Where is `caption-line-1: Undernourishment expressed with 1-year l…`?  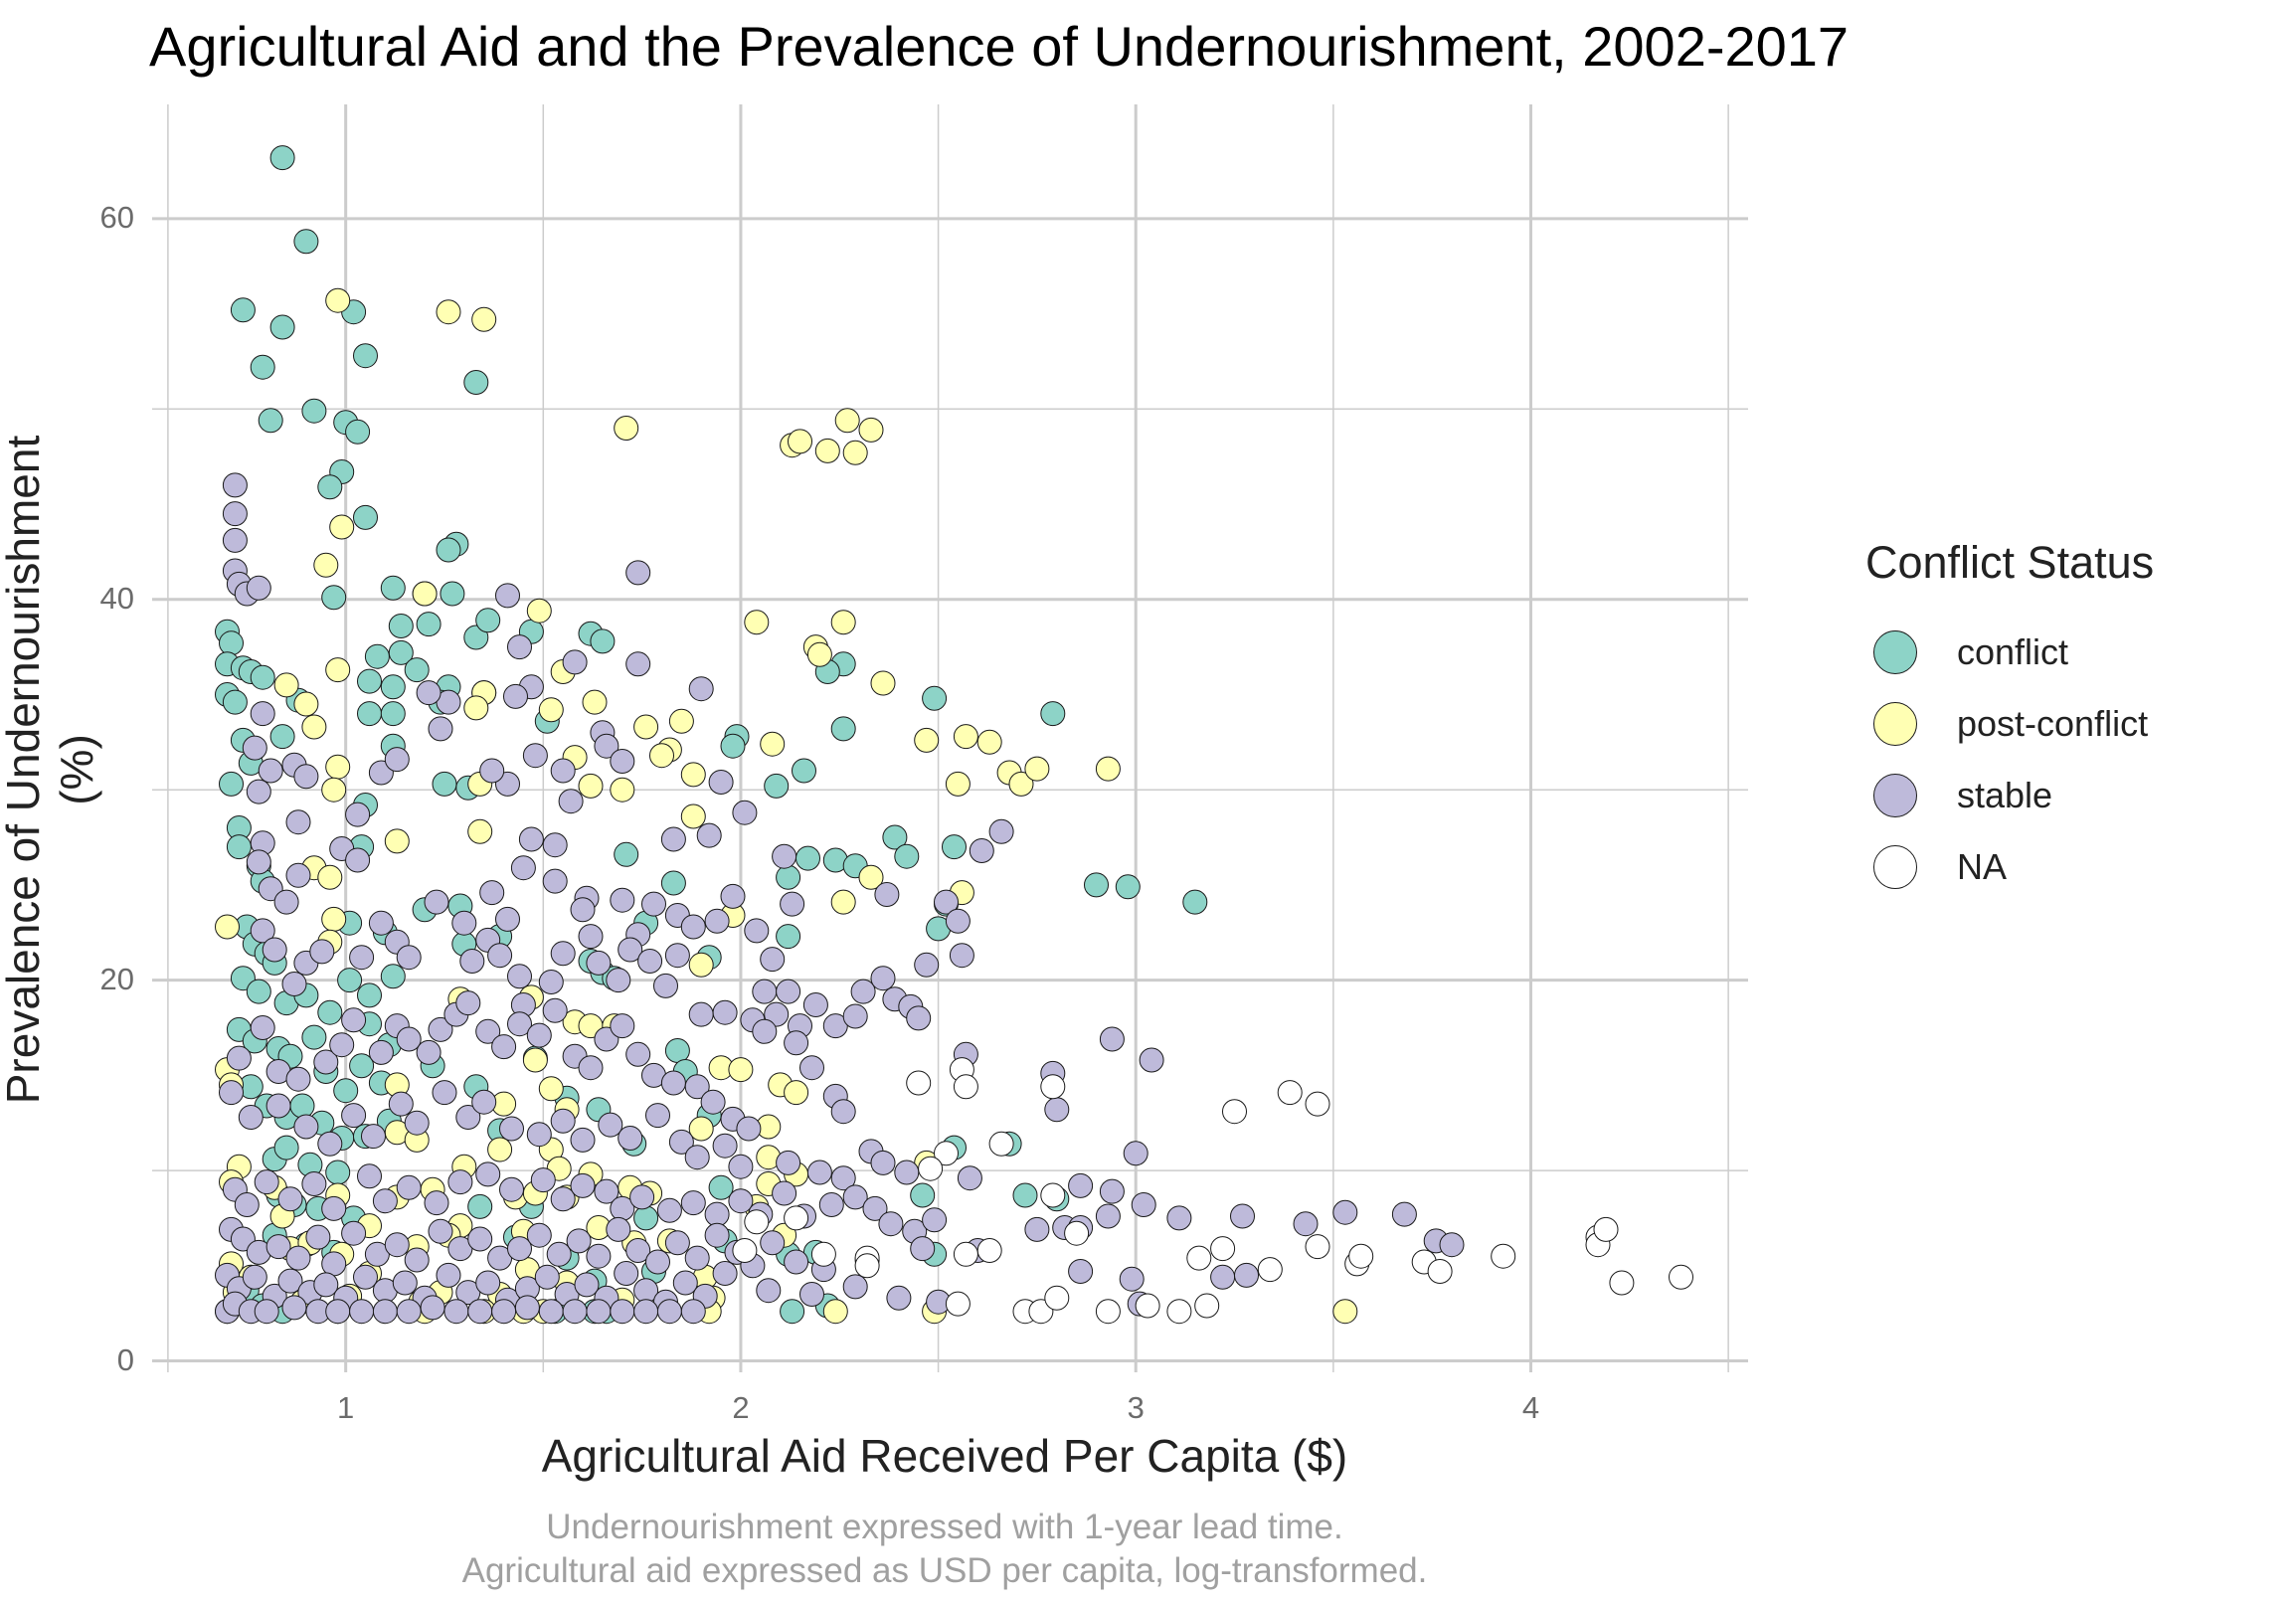 caption-line-1: Undernourishment expressed with 1-year l… is located at coordinates (944, 1527).